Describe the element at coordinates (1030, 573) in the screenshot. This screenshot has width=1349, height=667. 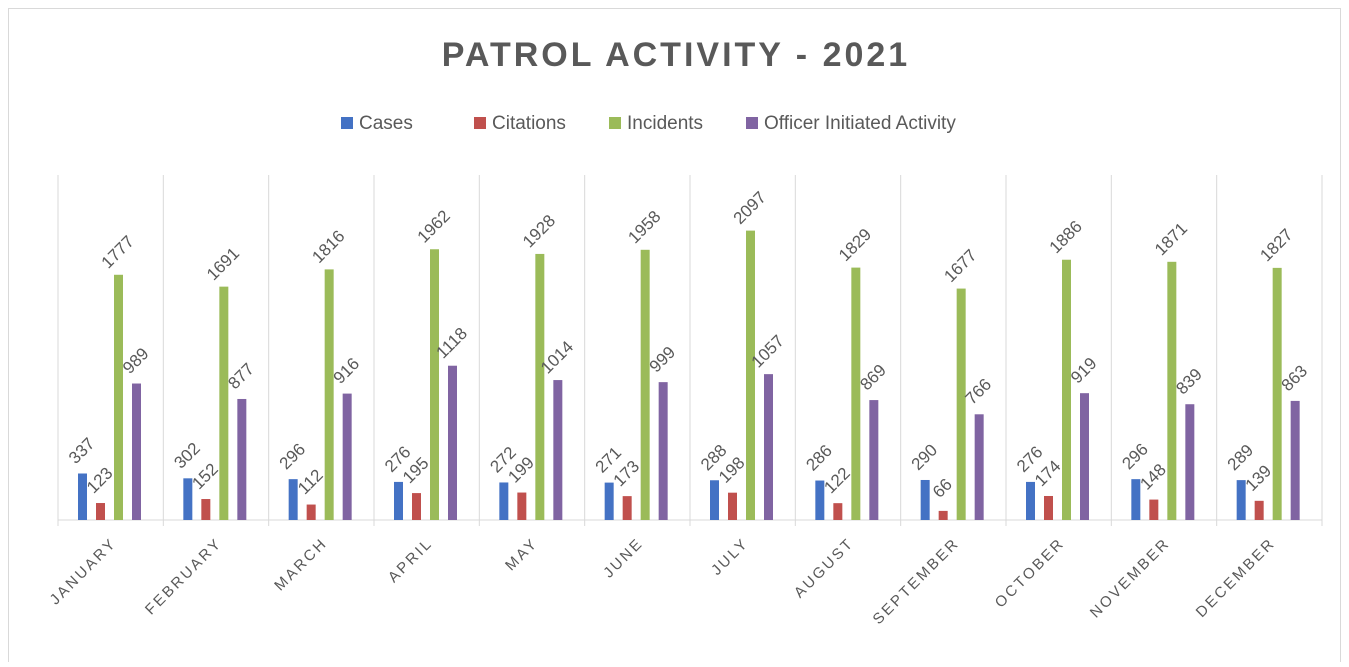
I see `x-tick-label: OCTOBER` at that location.